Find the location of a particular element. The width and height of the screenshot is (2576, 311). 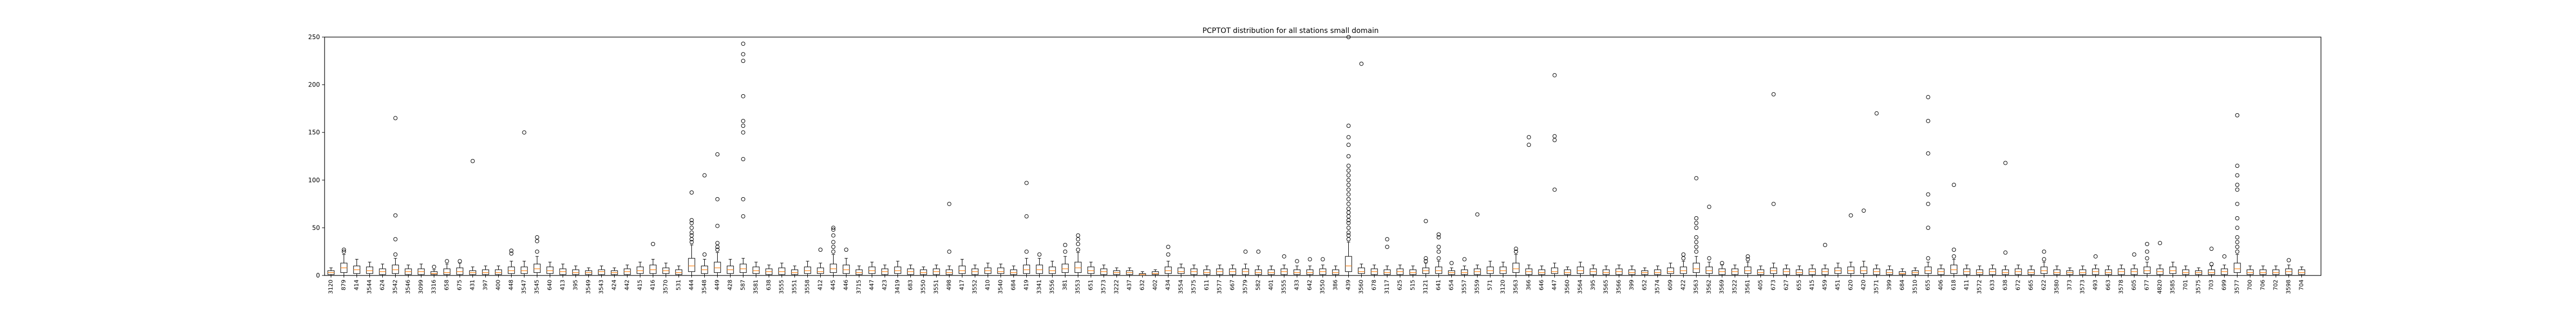

x-tick-label: 447 is located at coordinates (872, 285).